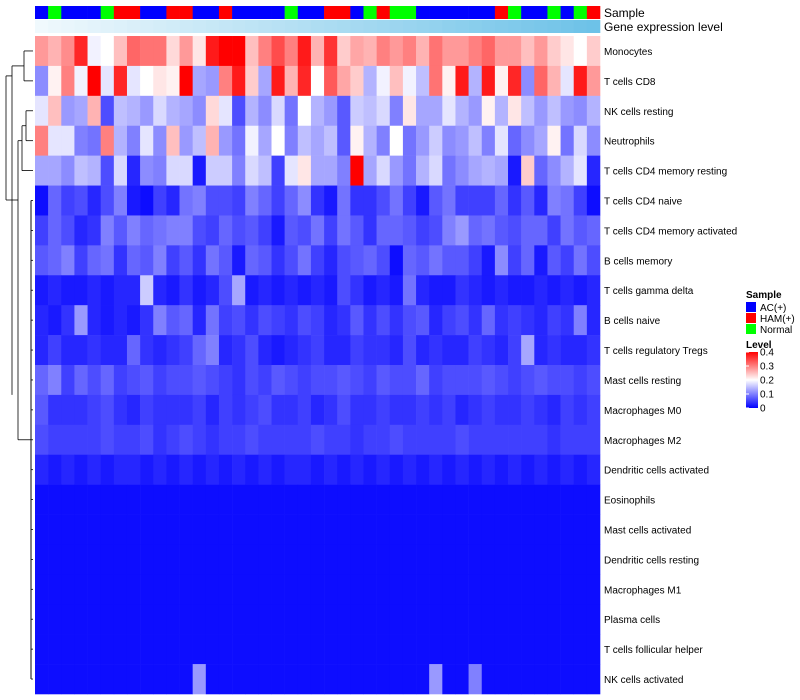  Describe the element at coordinates (630, 82) in the screenshot. I see `row-label: T cells CD8` at that location.